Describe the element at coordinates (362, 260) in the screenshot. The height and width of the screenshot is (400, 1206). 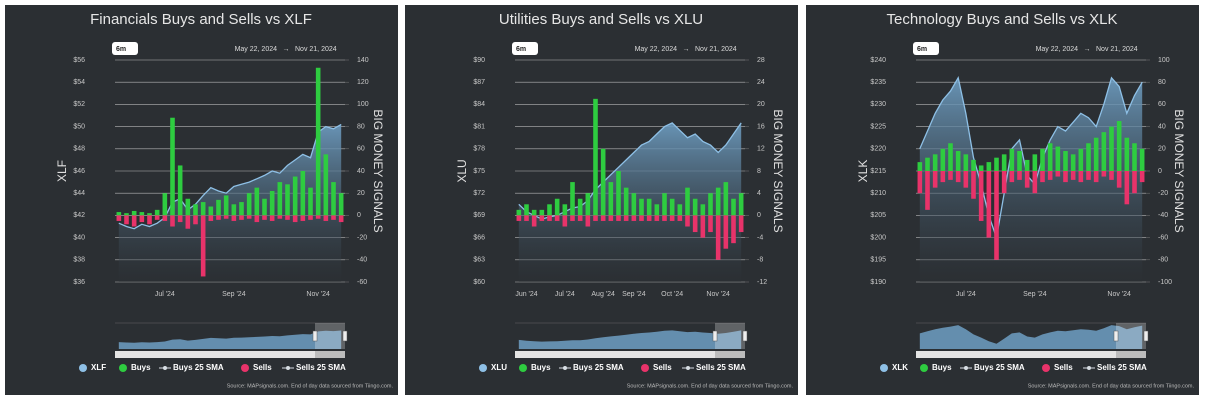
I see `y2-tick-label: -40` at that location.